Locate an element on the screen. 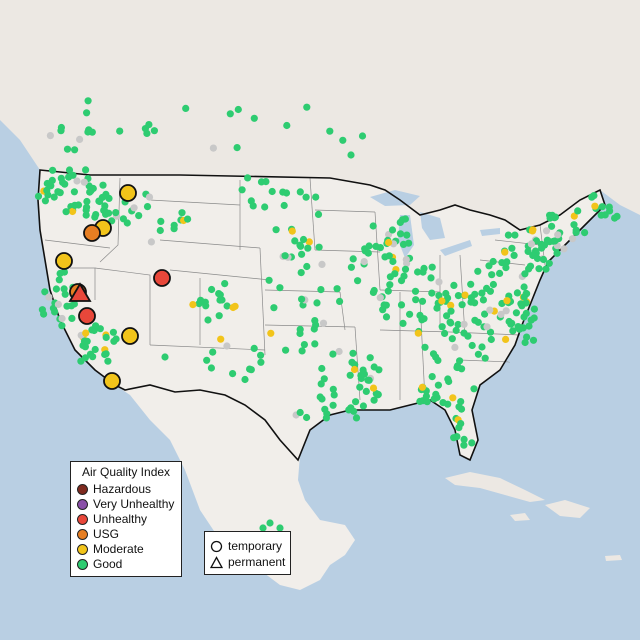 This screenshot has width=640, height=640. hispaniola is located at coordinates (567, 509).